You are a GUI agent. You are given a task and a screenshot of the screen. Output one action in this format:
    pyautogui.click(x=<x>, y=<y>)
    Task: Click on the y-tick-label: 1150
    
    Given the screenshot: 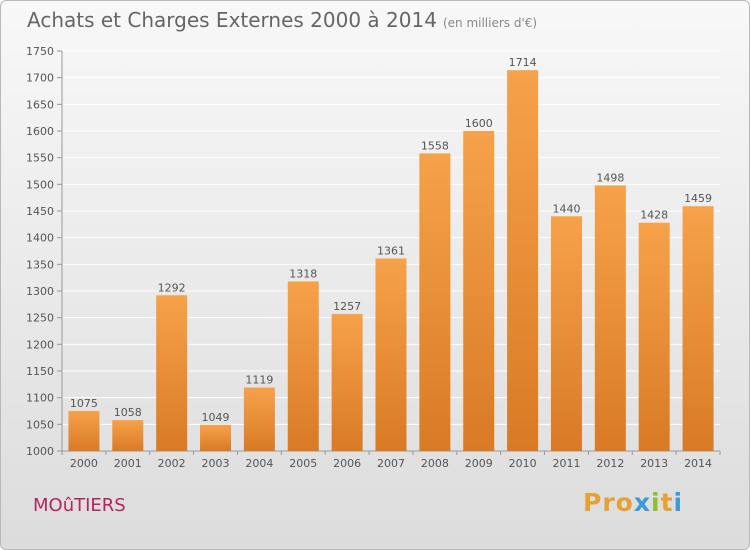 What is the action you would take?
    pyautogui.click(x=40, y=371)
    